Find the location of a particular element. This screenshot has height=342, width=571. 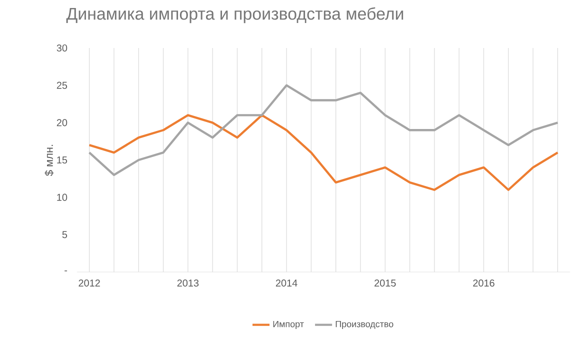

y-tick-label: 15 is located at coordinates (62, 160).